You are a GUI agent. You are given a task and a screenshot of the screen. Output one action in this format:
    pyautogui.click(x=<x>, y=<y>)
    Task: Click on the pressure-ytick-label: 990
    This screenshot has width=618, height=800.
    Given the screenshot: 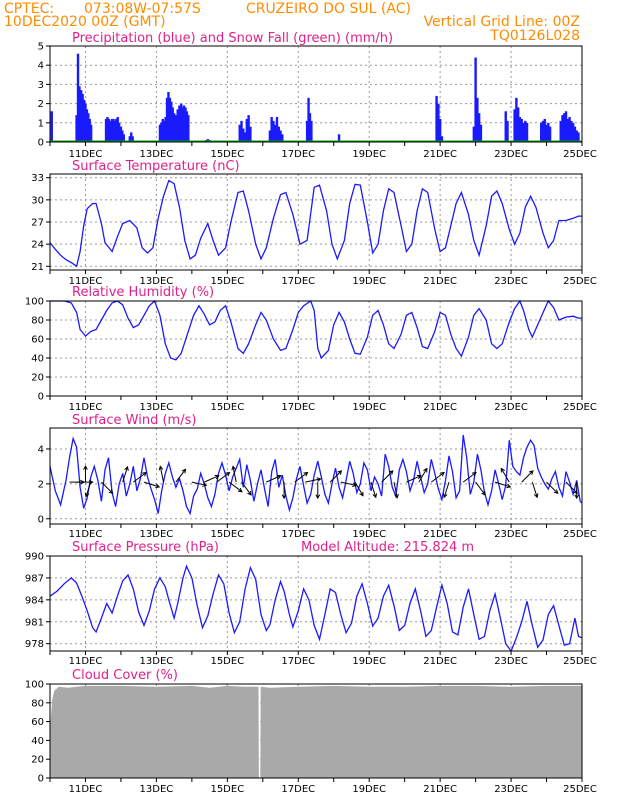 What is the action you would take?
    pyautogui.click(x=34, y=557)
    